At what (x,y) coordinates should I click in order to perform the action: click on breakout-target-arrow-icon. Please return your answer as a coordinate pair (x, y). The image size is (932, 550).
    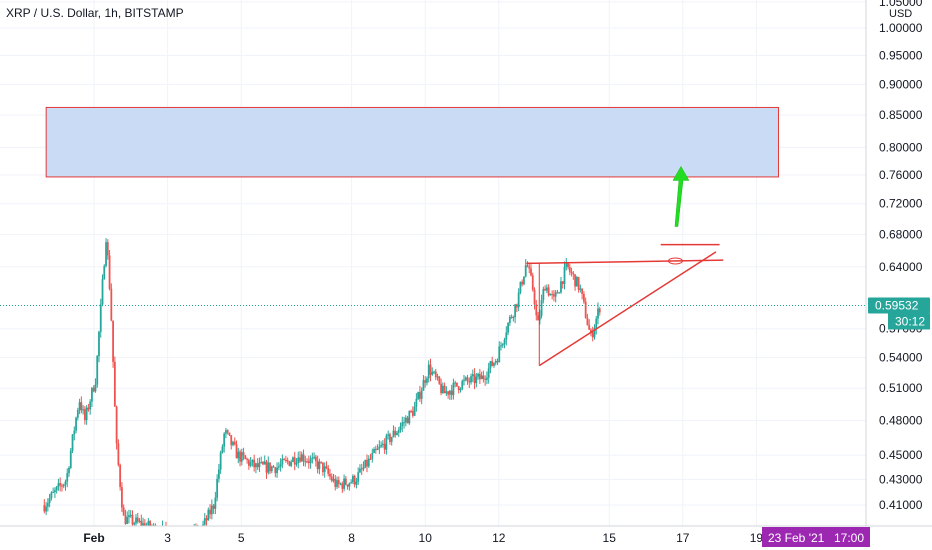
    Looking at the image, I should click on (681, 196).